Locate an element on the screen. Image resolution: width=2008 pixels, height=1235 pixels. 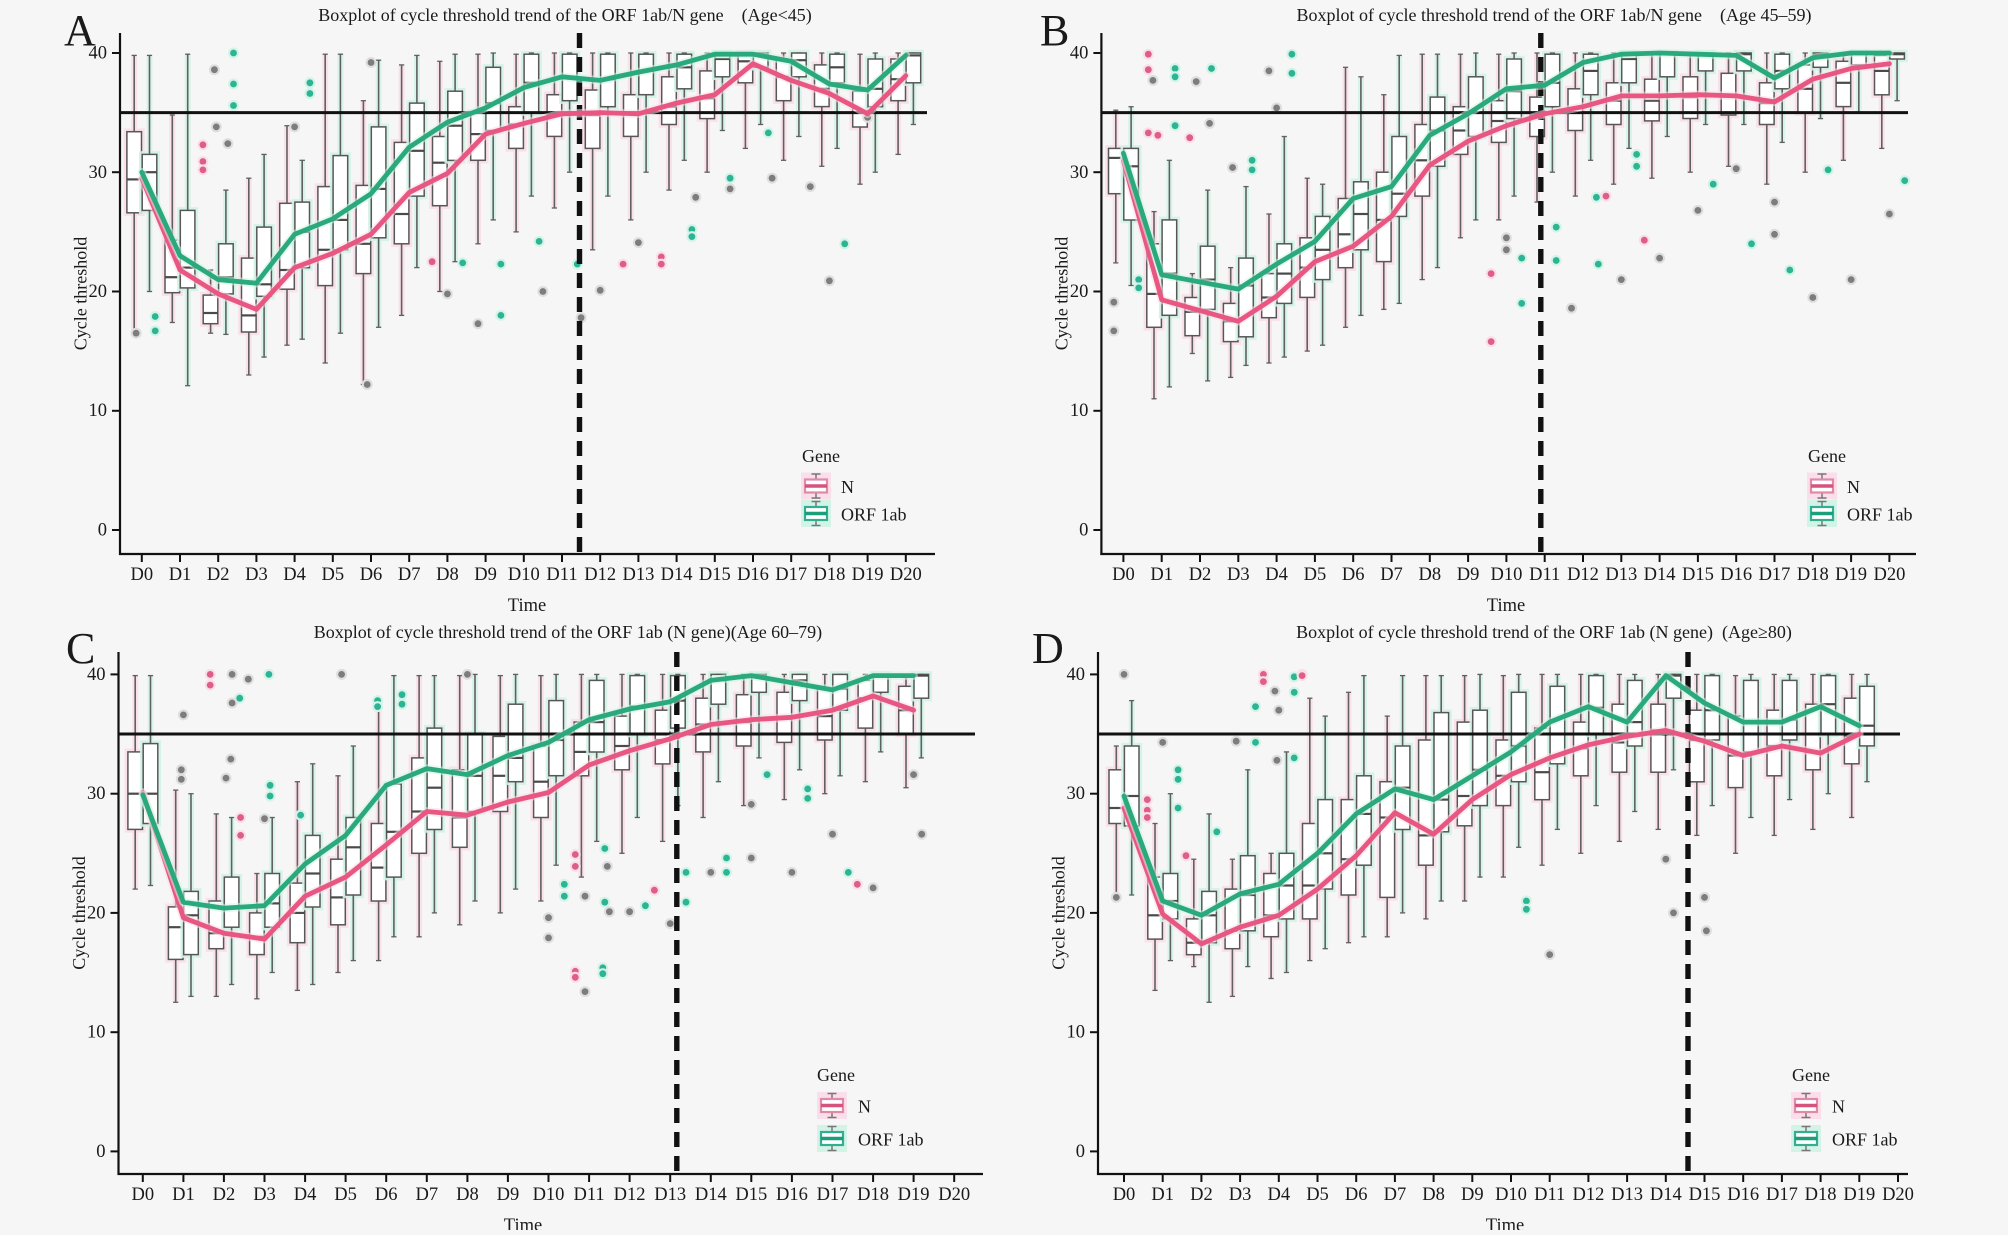
svg-text: A is located at coordinates (80, 30).